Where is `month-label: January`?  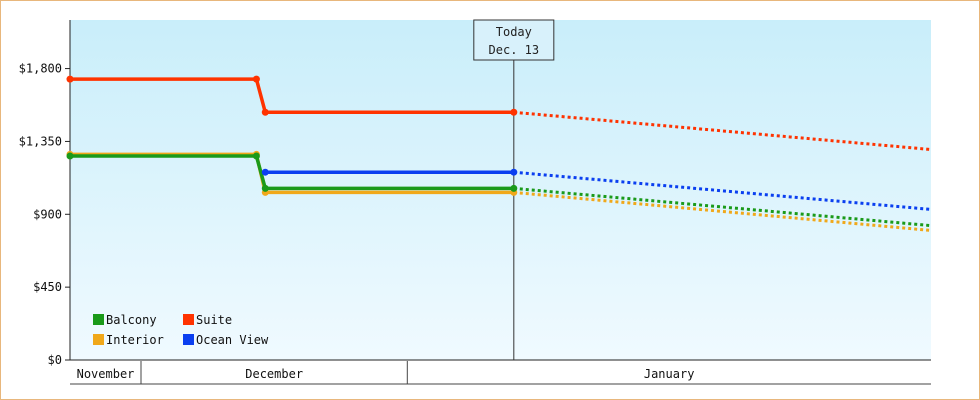
month-label: January is located at coordinates (669, 374).